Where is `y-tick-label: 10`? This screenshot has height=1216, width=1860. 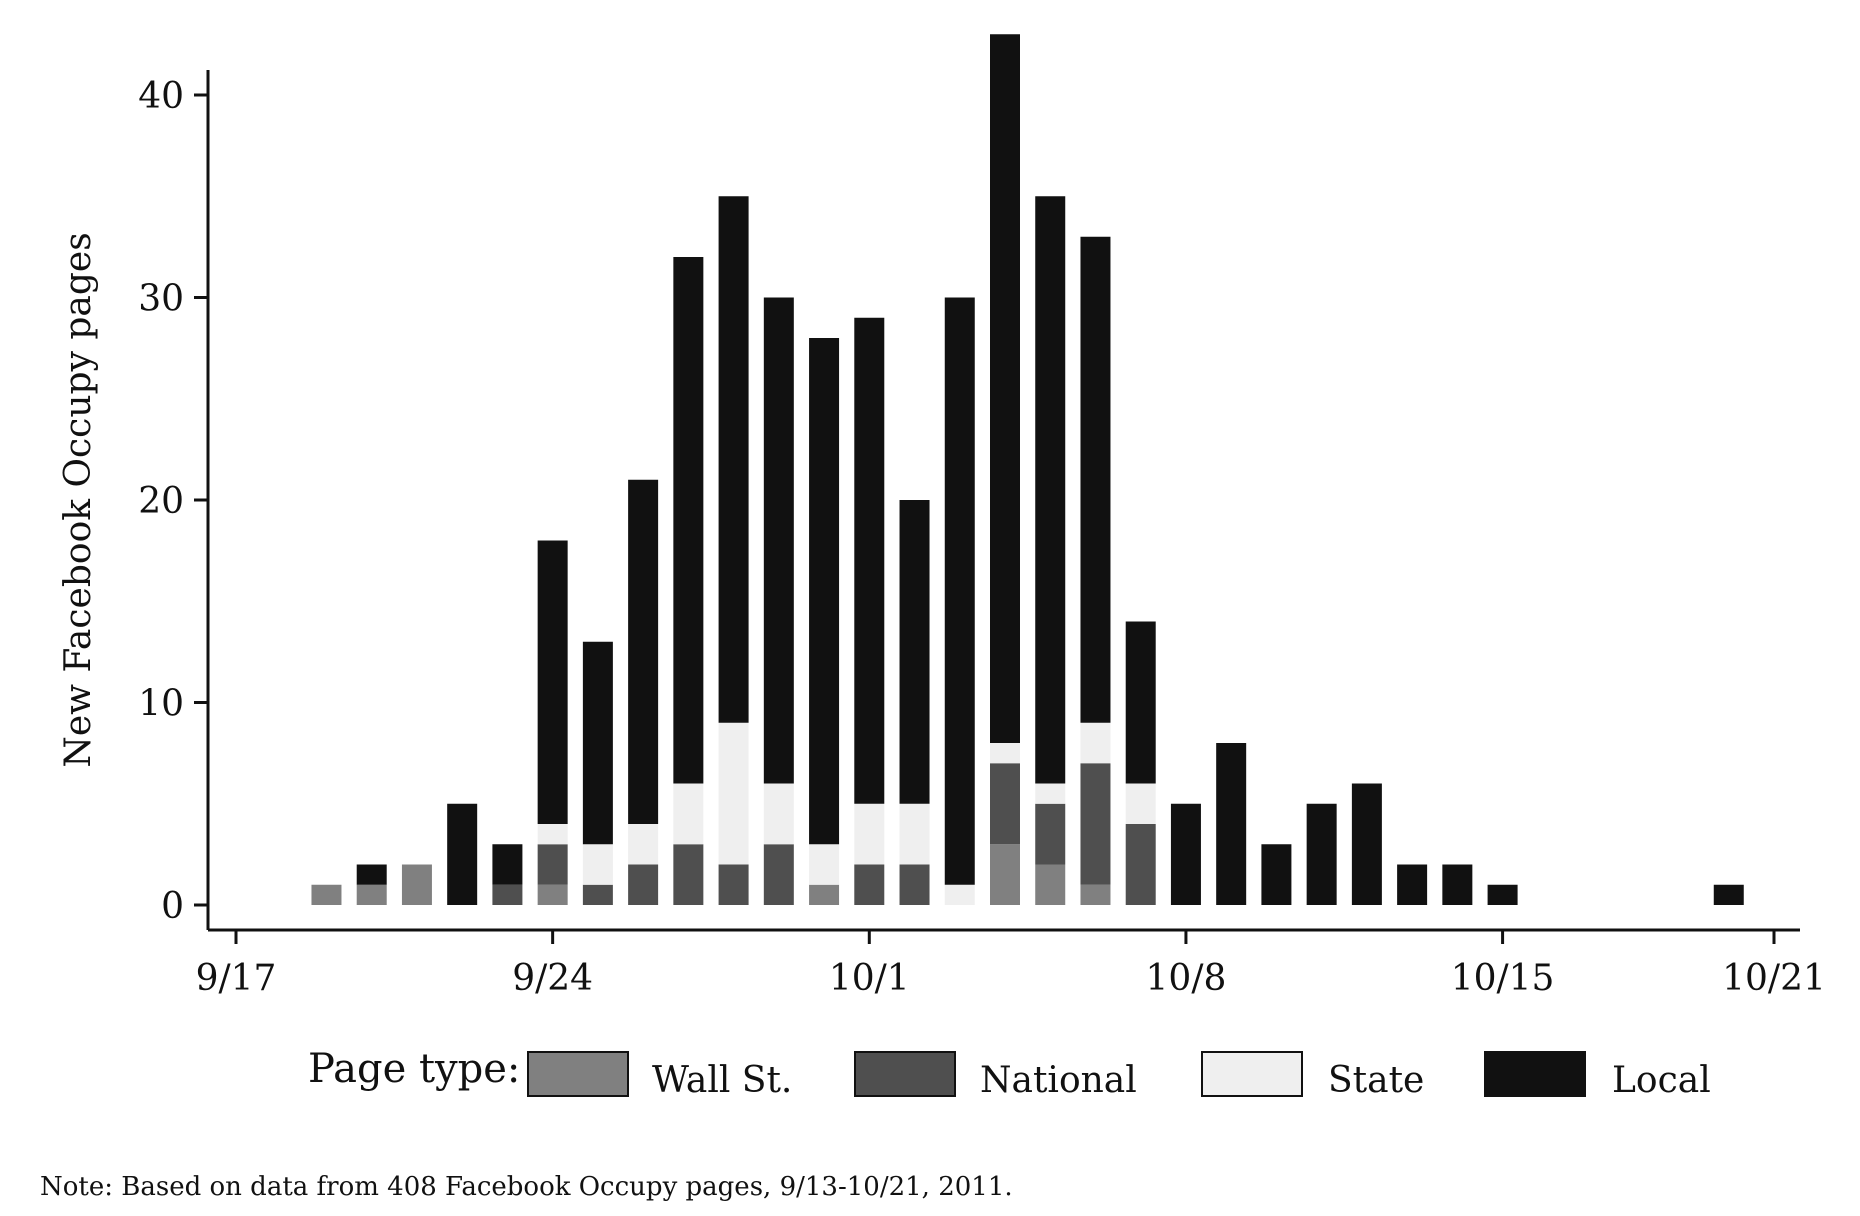
y-tick-label: 10 is located at coordinates (161, 704).